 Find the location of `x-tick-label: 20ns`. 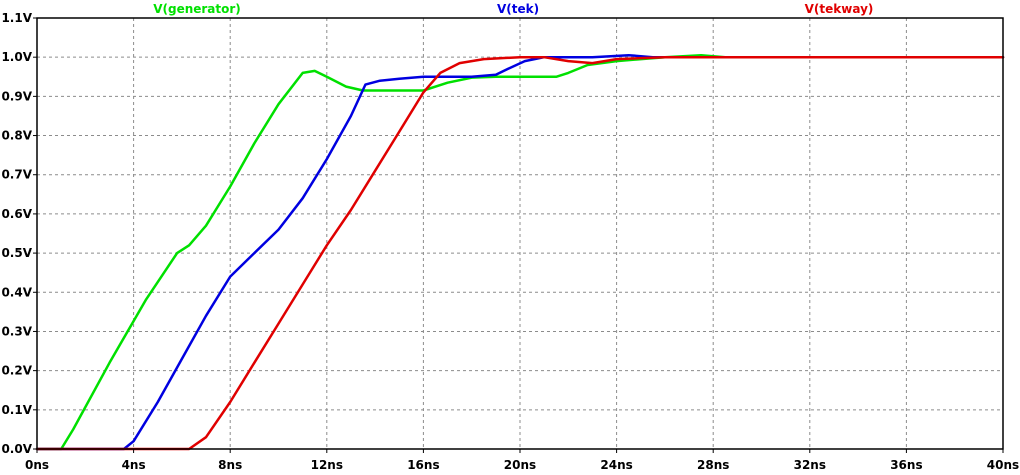

x-tick-label: 20ns is located at coordinates (520, 465).